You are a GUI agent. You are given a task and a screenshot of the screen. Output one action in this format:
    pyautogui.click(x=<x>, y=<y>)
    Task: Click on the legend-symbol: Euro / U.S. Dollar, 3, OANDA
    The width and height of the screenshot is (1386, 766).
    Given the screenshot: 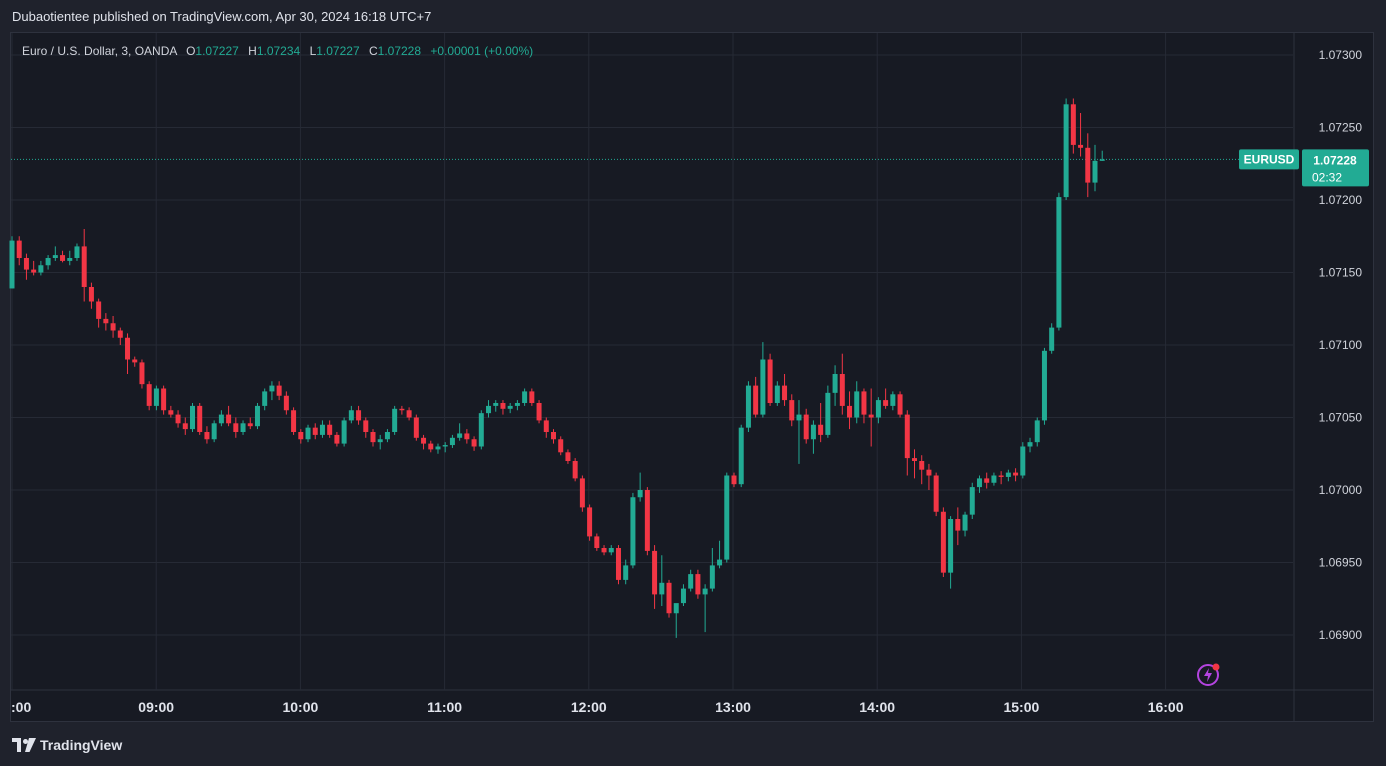 What is the action you would take?
    pyautogui.click(x=99, y=51)
    